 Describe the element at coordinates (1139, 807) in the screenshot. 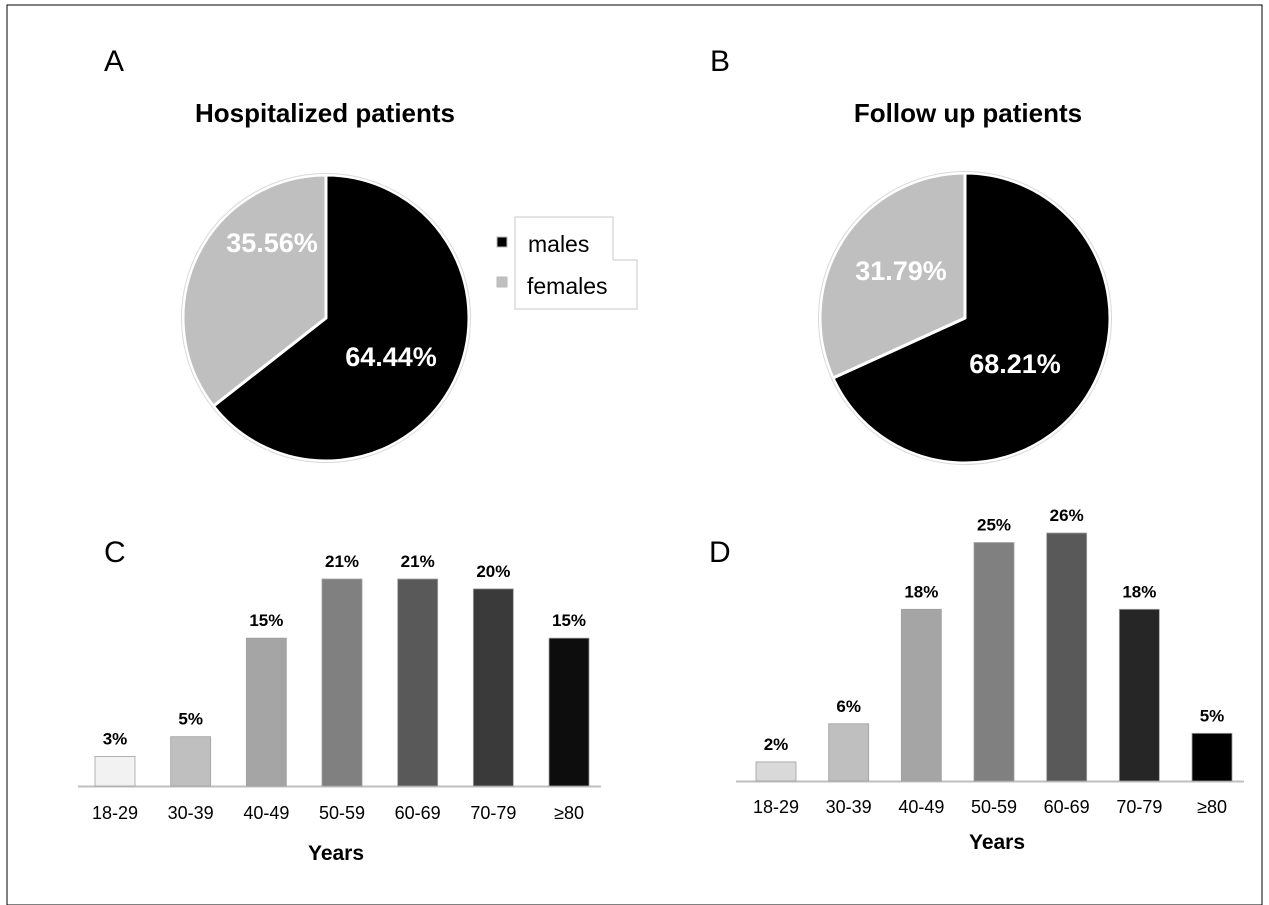

I see `bar-d-tick-label-5: 70-79` at that location.